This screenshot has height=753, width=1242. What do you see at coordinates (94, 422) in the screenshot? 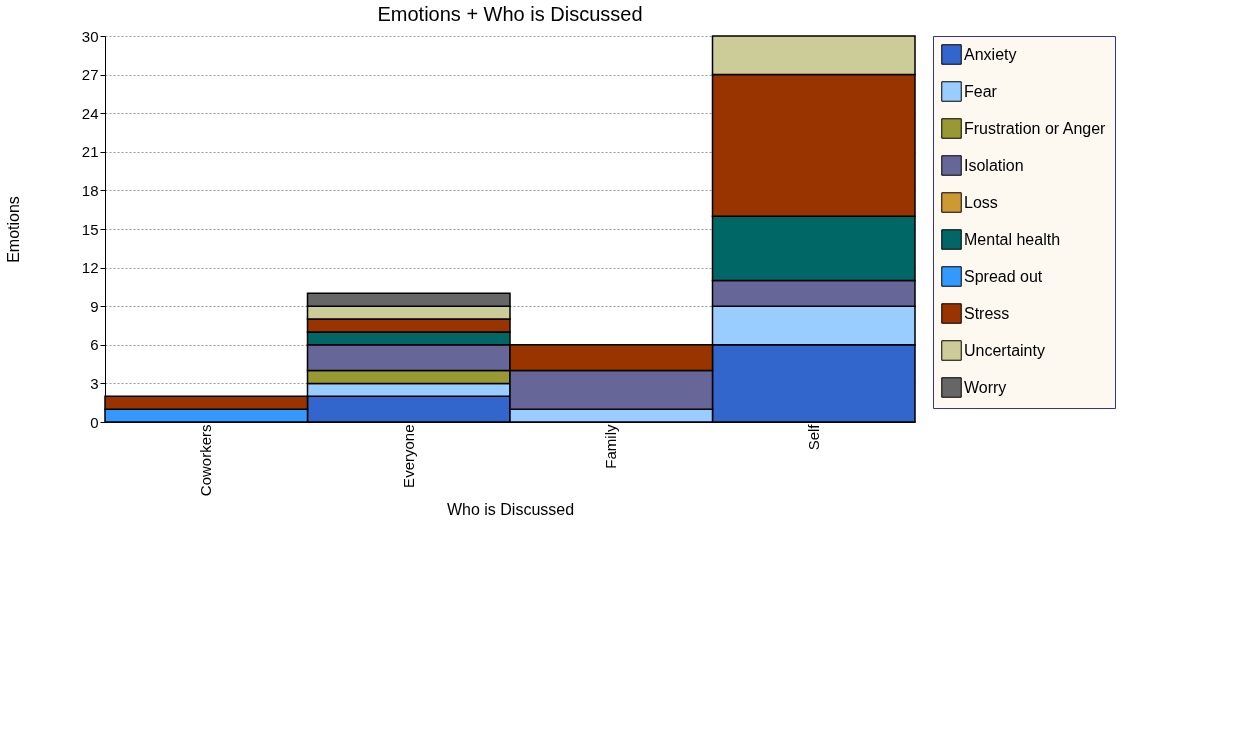
I see `y-tick-label: 0` at bounding box center [94, 422].